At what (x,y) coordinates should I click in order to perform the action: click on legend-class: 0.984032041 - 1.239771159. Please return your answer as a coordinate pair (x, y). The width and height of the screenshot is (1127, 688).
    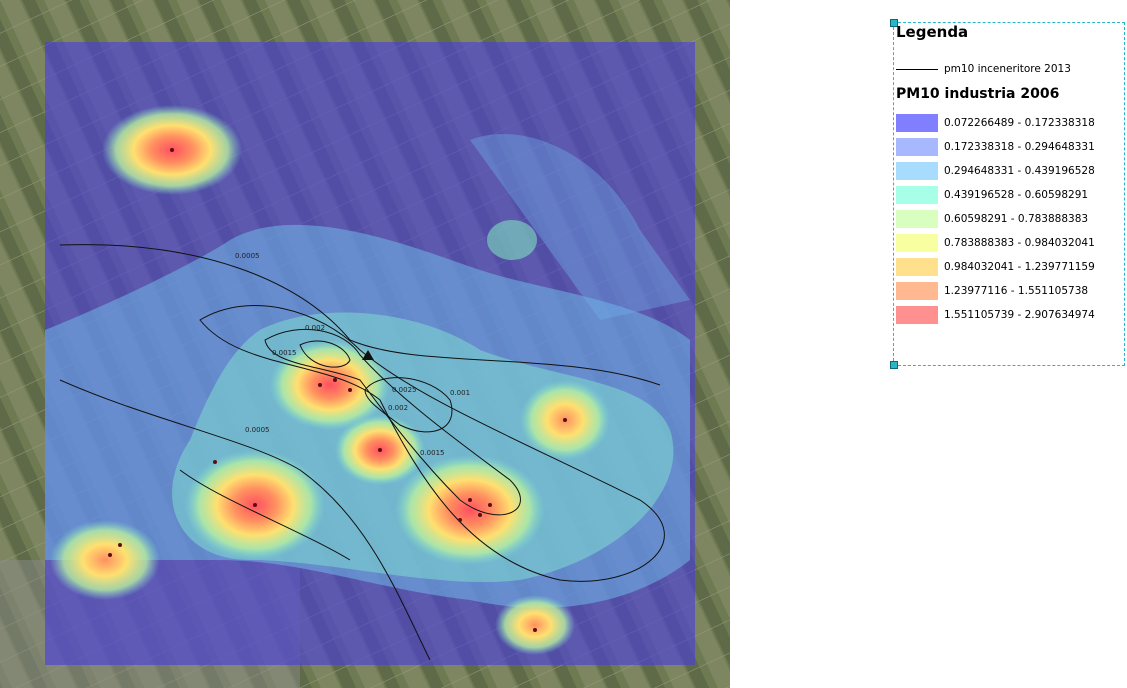
    Looking at the image, I should click on (995, 267).